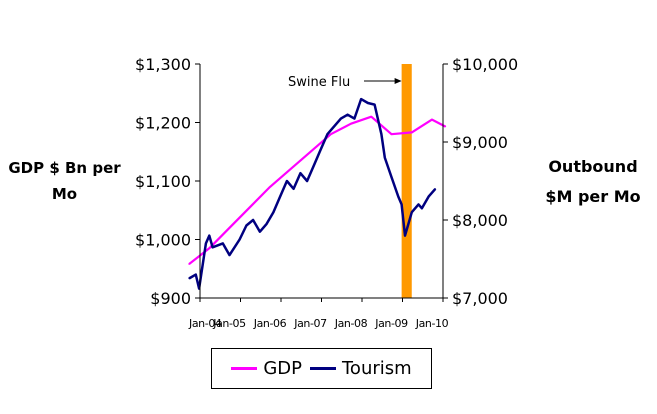  Describe the element at coordinates (229, 323) in the screenshot. I see `x-tick-label: Jan-05` at that location.